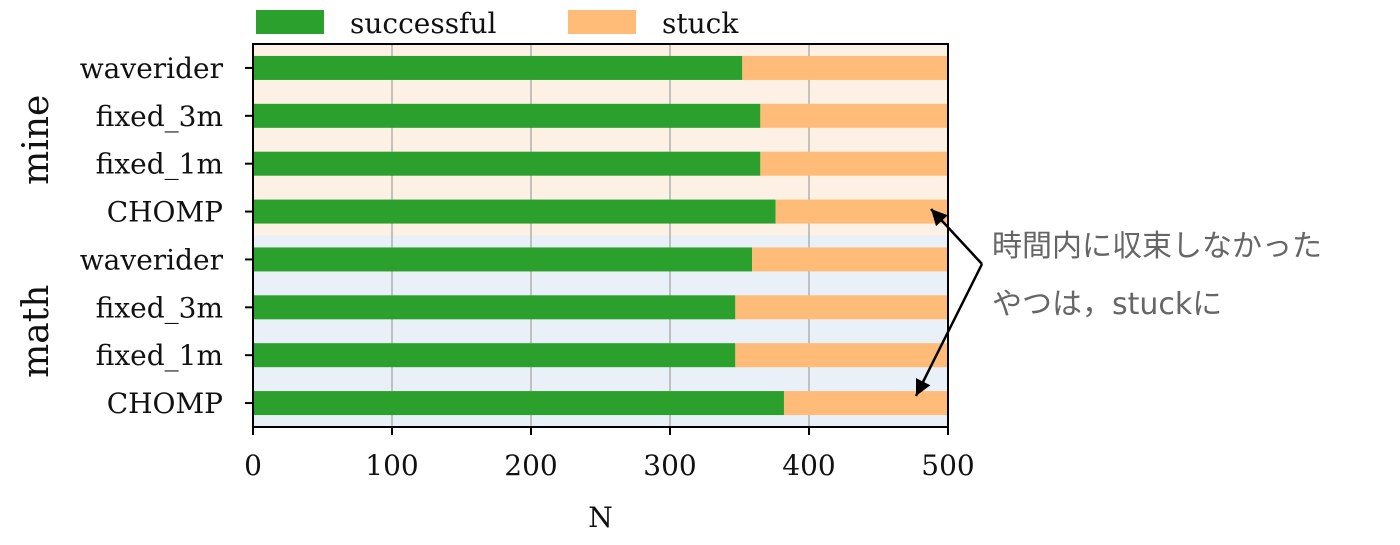 The image size is (1400, 545). I want to click on bar-successful-math-CHOMP, so click(518, 403).